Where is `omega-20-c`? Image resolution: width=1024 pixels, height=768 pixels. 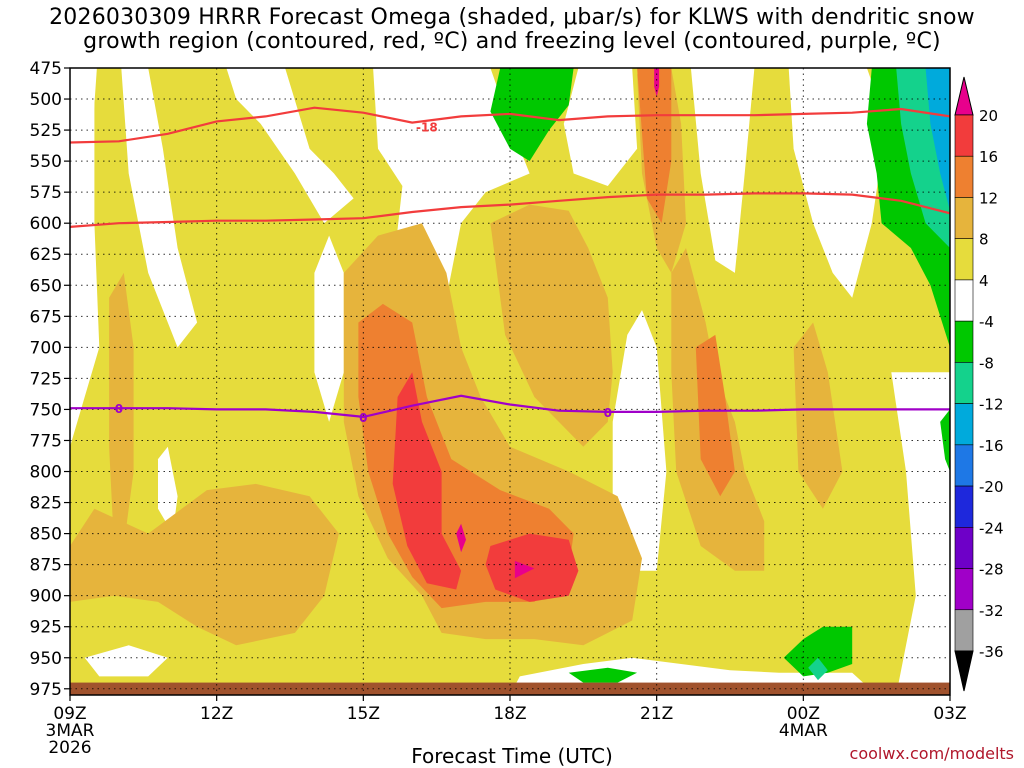
omega-20-c is located at coordinates (657, 82).